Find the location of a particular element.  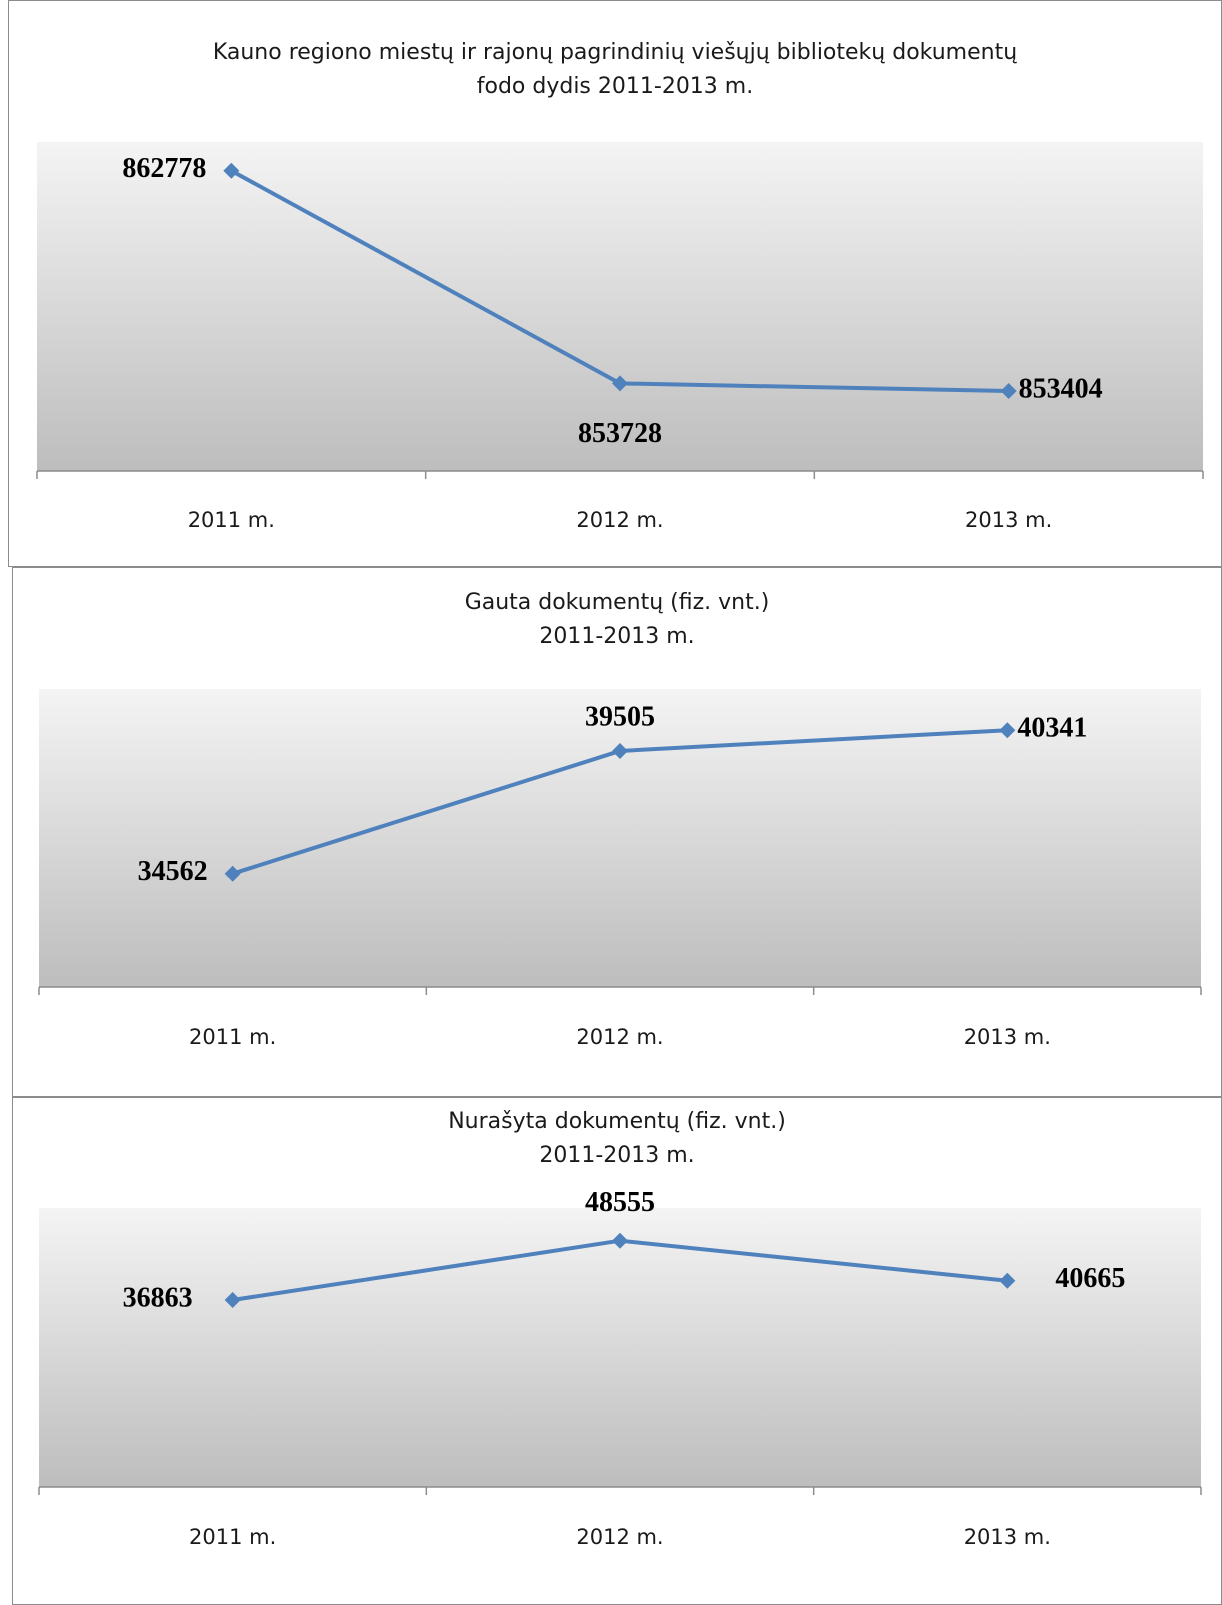

chart-title-line-1: Gauta dokumentų (fiz. vnt.) is located at coordinates (617, 602).